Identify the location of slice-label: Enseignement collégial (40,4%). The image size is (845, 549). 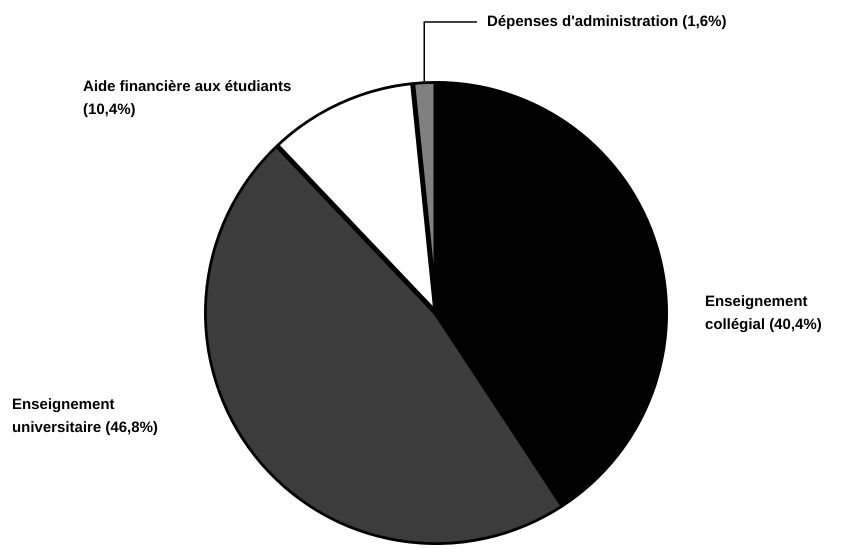
(763, 313).